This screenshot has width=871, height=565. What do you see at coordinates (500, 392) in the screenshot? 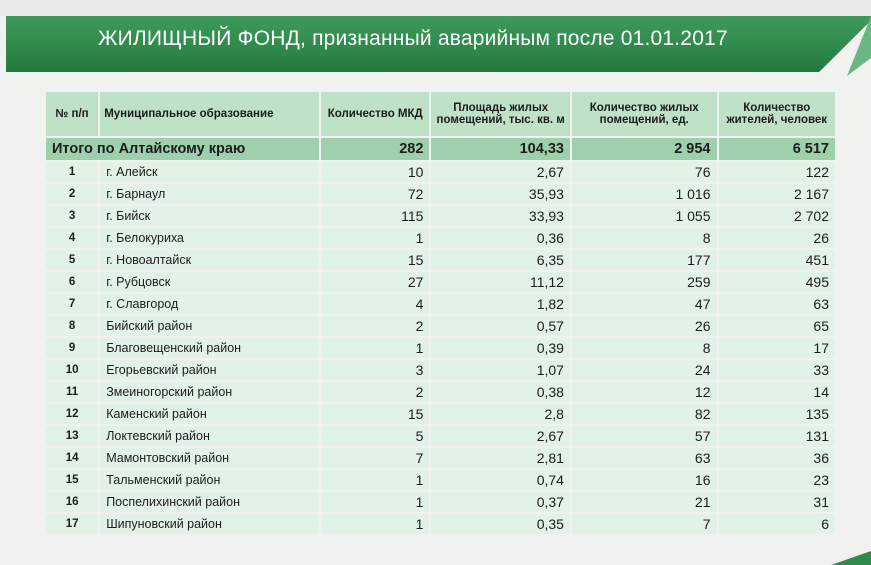
I see `row-area: 0,38` at bounding box center [500, 392].